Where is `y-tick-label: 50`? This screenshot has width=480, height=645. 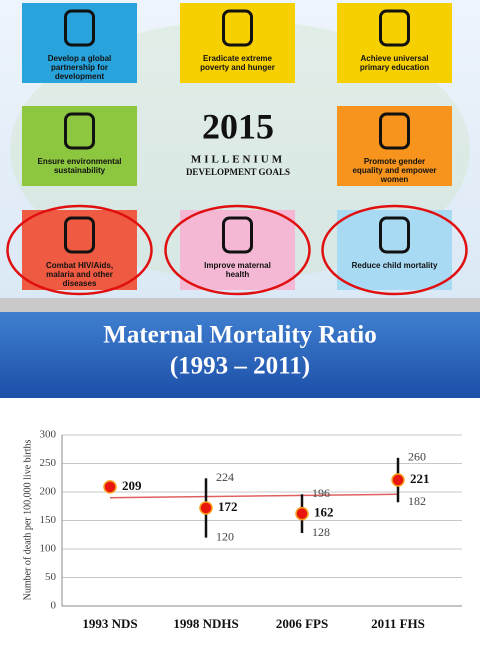 y-tick-label: 50 is located at coordinates (51, 577).